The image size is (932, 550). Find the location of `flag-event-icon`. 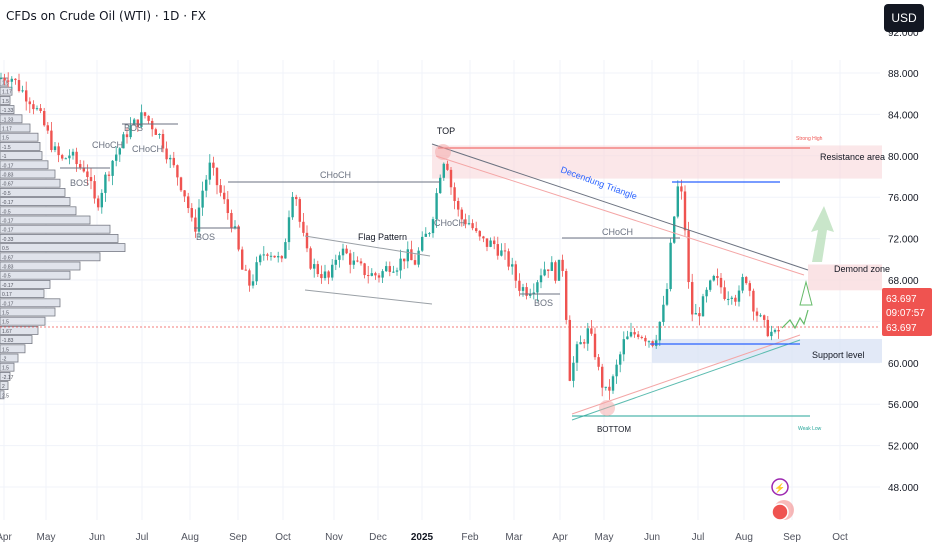

flag-event-icon is located at coordinates (780, 512).